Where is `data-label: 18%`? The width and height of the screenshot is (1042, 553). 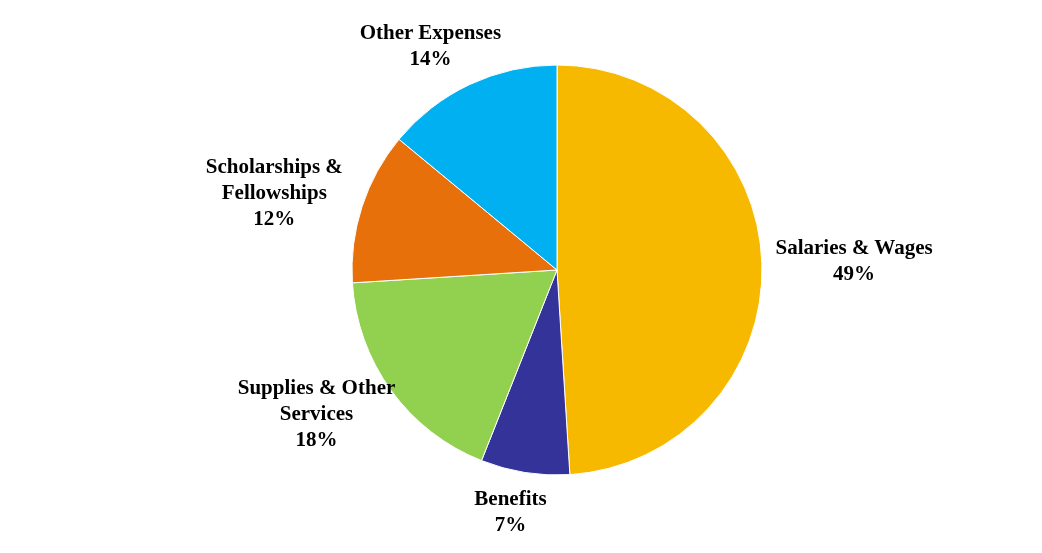 data-label: 18% is located at coordinates (316, 438).